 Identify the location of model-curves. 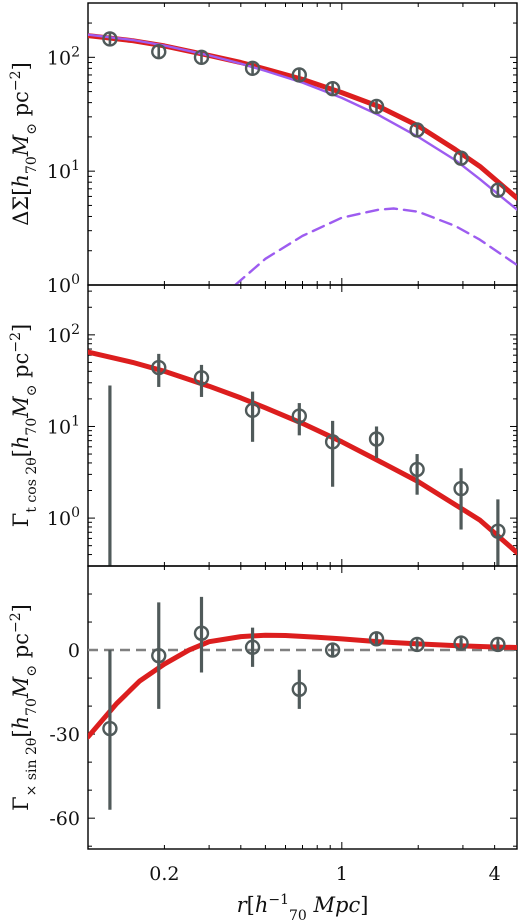
(302, 686).